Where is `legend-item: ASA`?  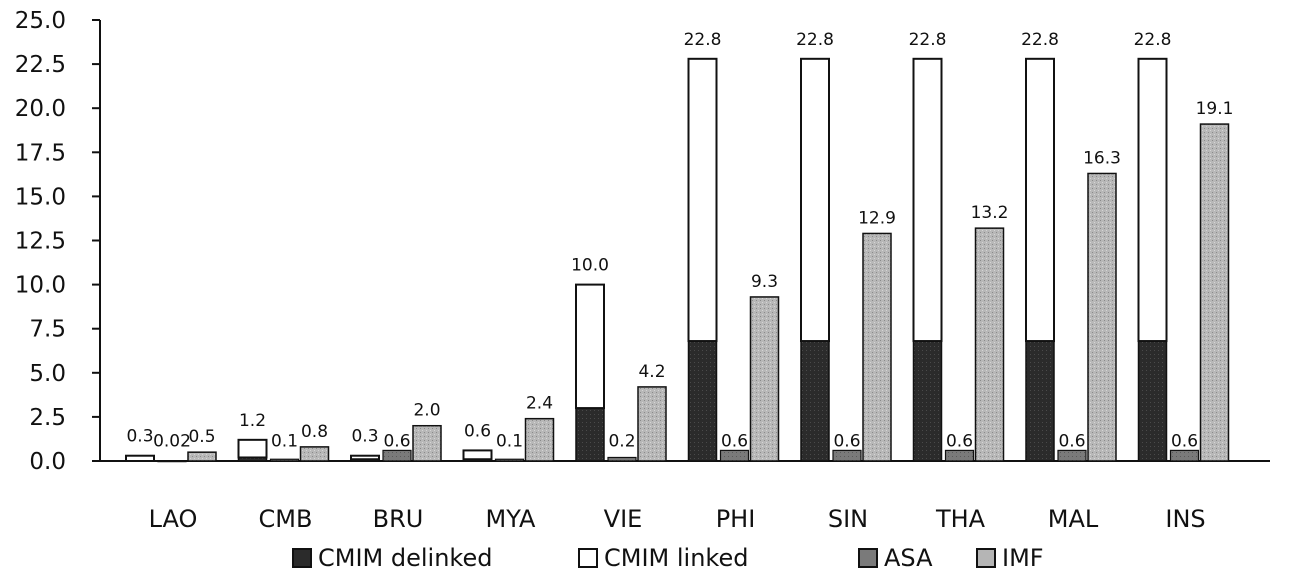 legend-item: ASA is located at coordinates (895, 558).